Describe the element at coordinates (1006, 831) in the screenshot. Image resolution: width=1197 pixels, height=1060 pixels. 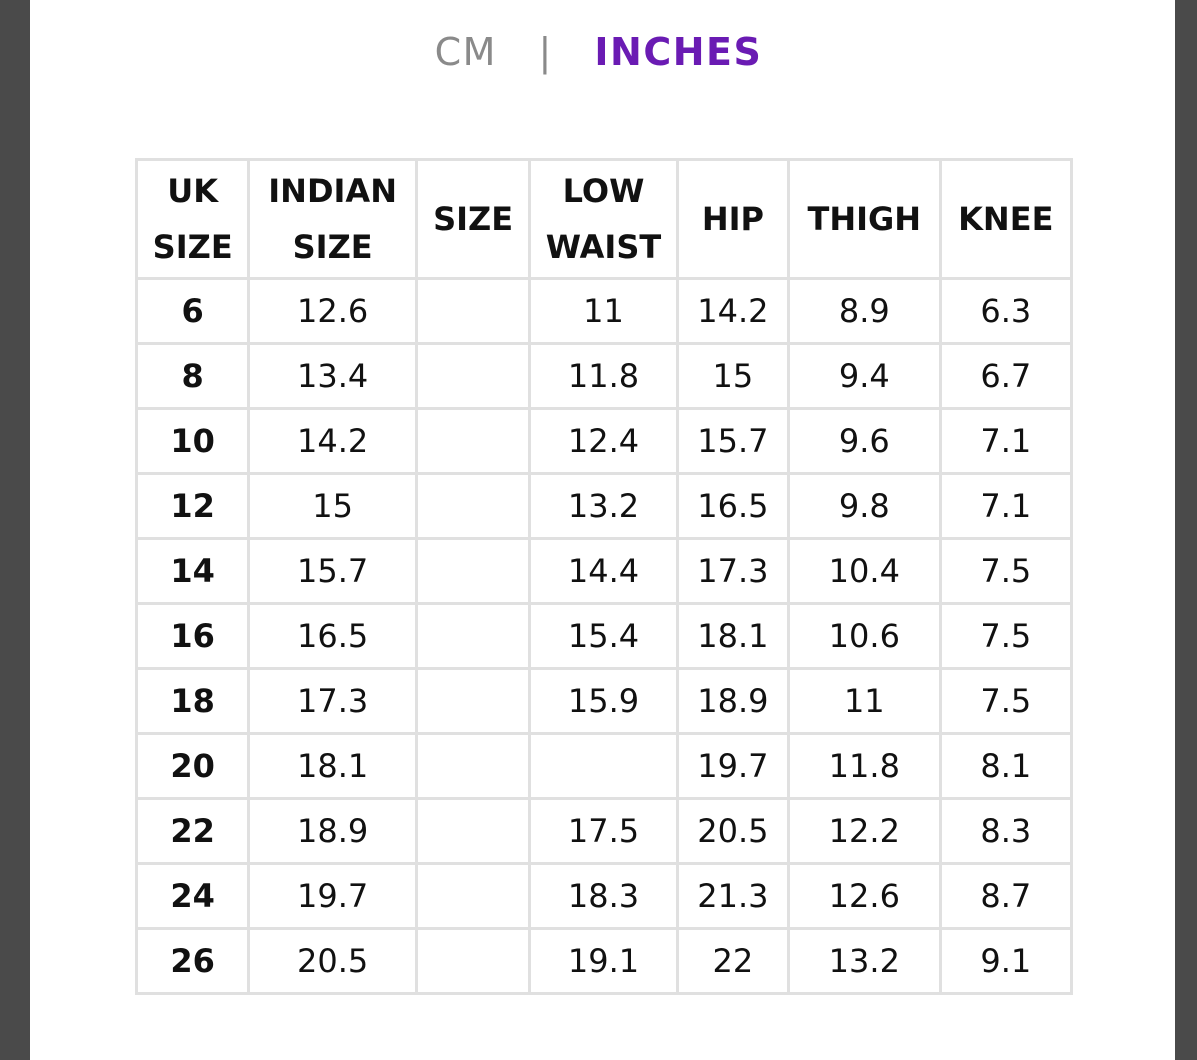
I see `cell-knee: 8.3` at that location.